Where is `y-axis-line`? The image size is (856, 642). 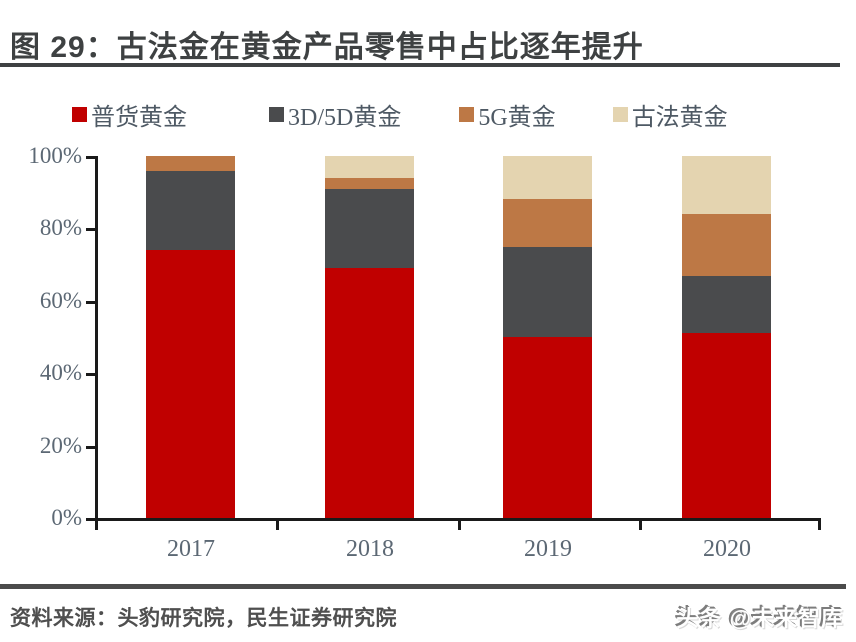 y-axis-line is located at coordinates (96, 338).